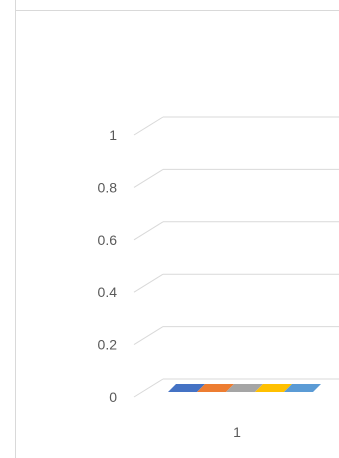  What do you see at coordinates (108, 292) in the screenshot?
I see `y-tick-label: 0.4` at bounding box center [108, 292].